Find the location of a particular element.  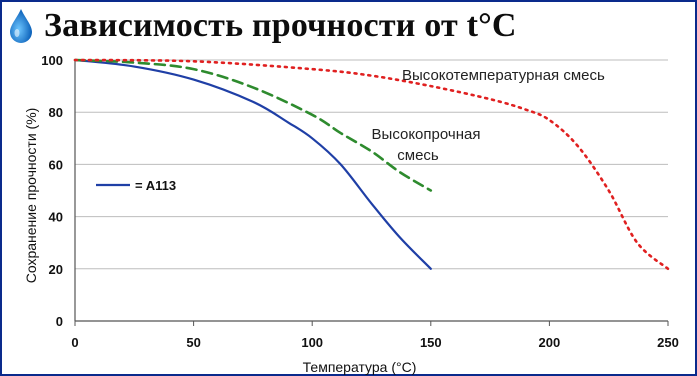

annotation-2: Высокопрочная is located at coordinates (426, 134).